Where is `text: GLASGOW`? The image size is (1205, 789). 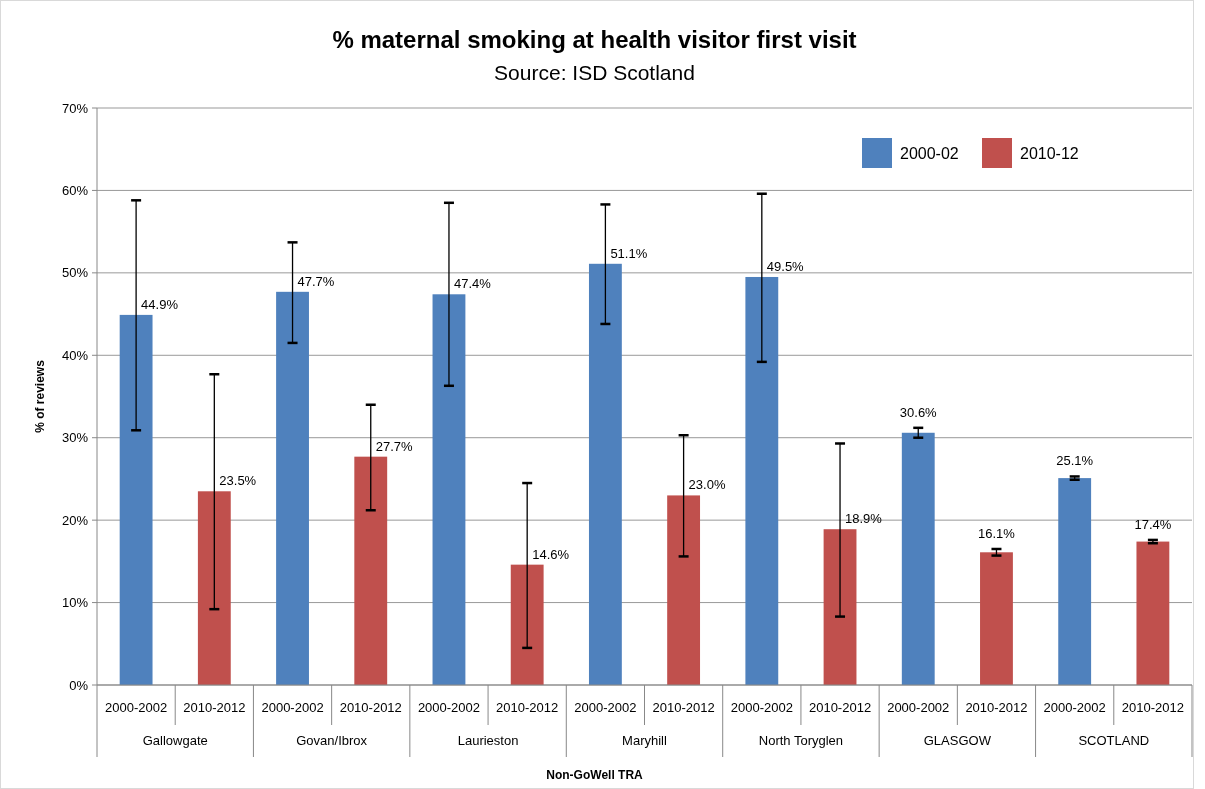 text: GLASGOW is located at coordinates (957, 740).